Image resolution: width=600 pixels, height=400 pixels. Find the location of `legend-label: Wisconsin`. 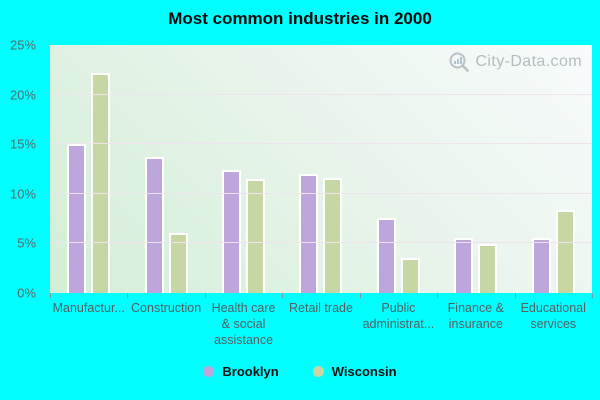

legend-label: Wisconsin is located at coordinates (364, 371).